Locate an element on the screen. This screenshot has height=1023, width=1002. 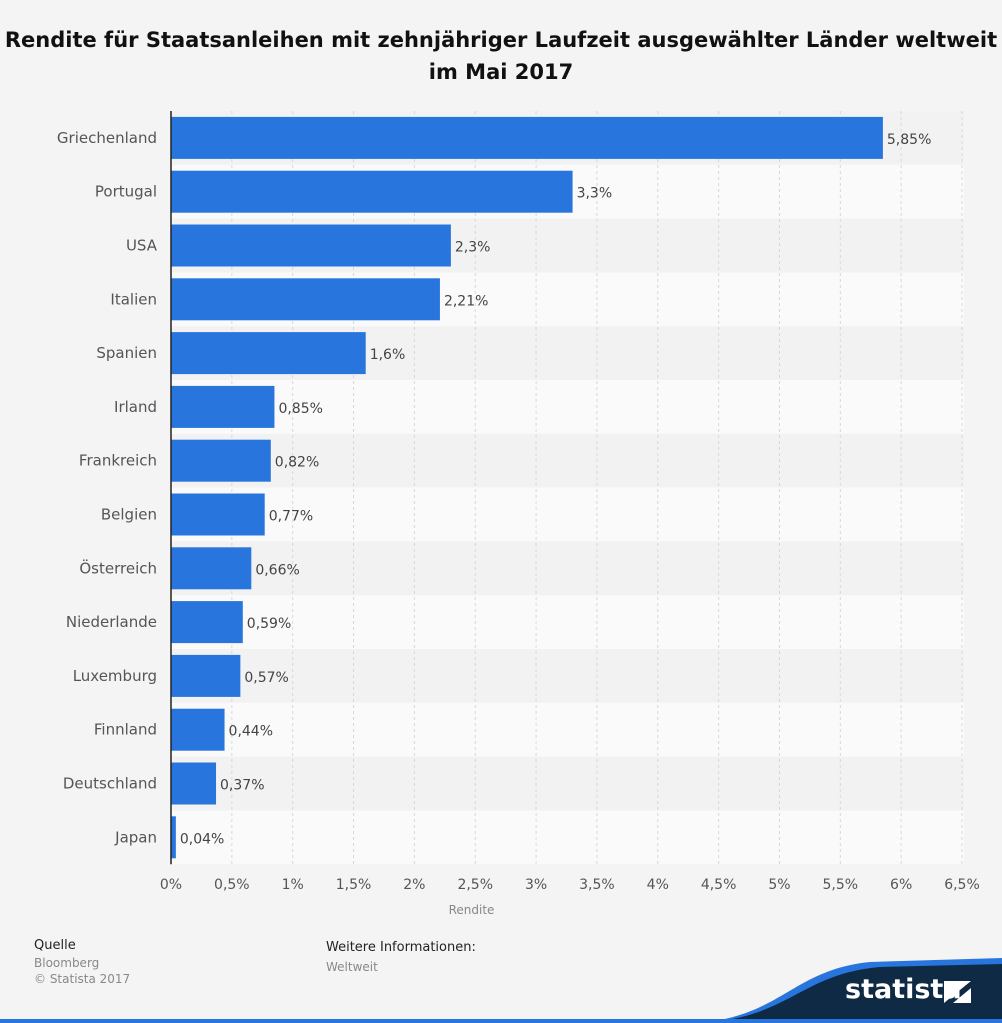
x-axis-title: Rendite is located at coordinates (472, 910).